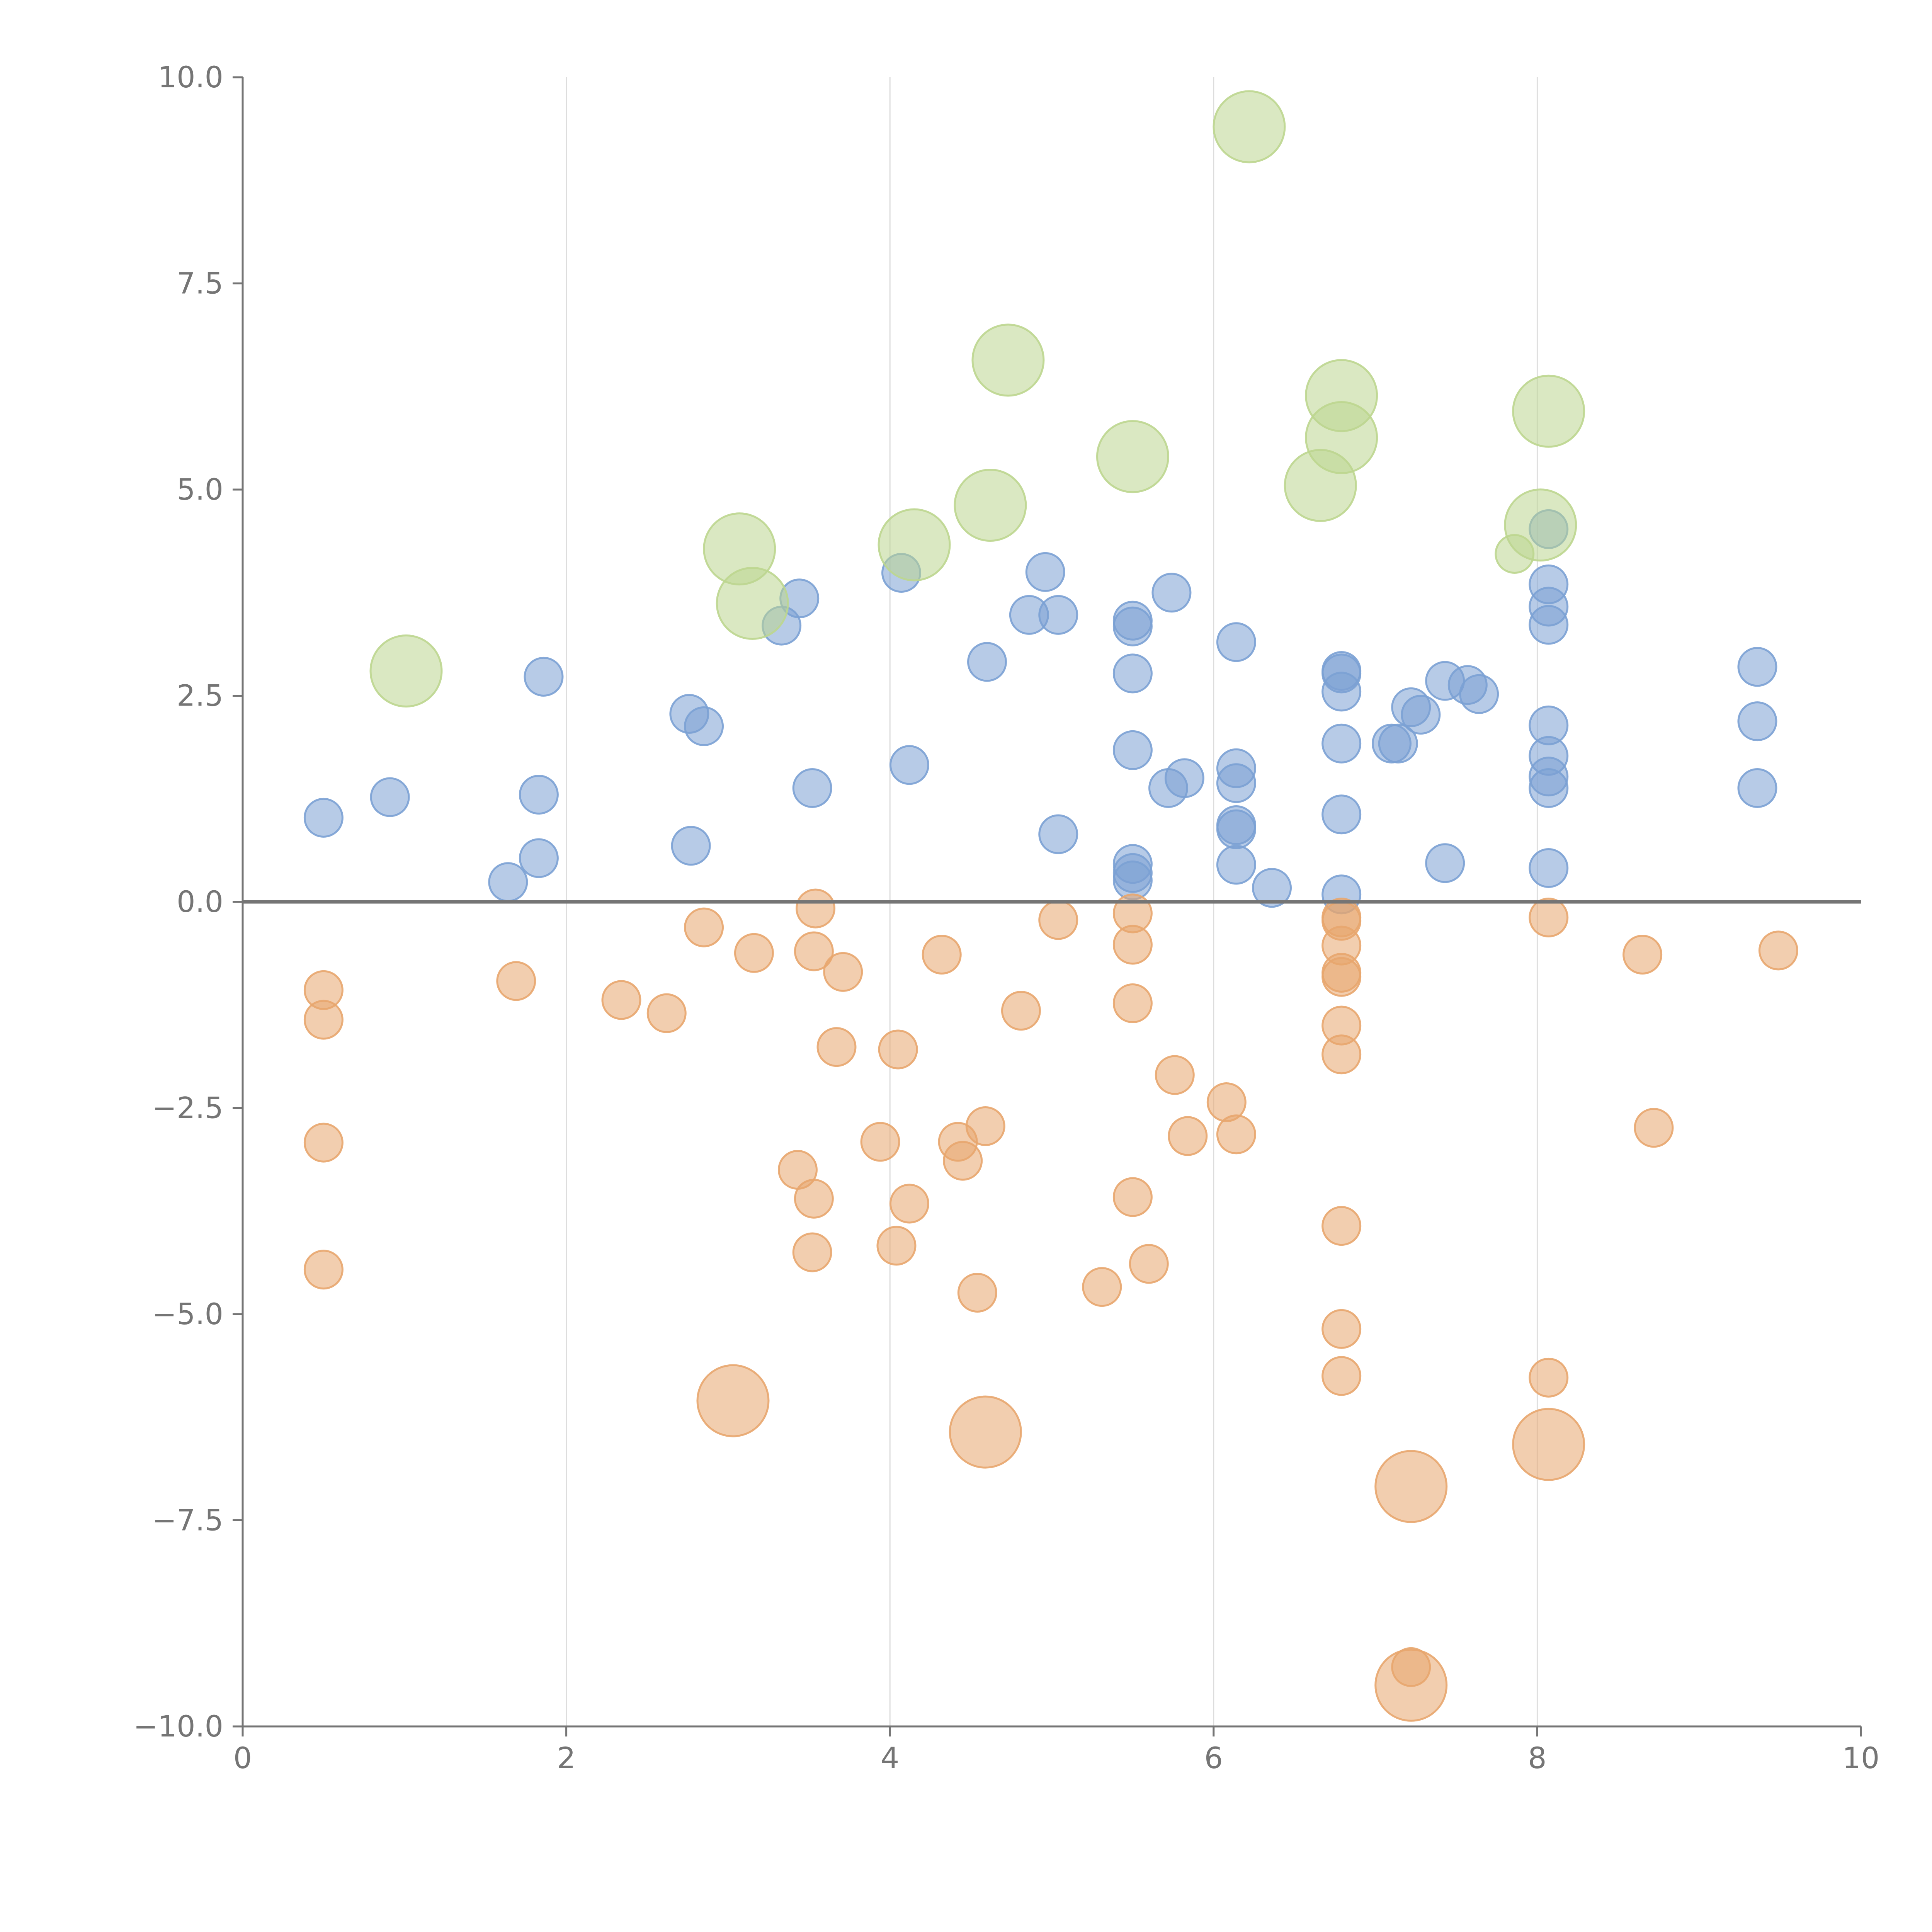 The height and width of the screenshot is (1932, 1932). Describe the element at coordinates (243, 1758) in the screenshot. I see `x-tick-label: 0` at that location.